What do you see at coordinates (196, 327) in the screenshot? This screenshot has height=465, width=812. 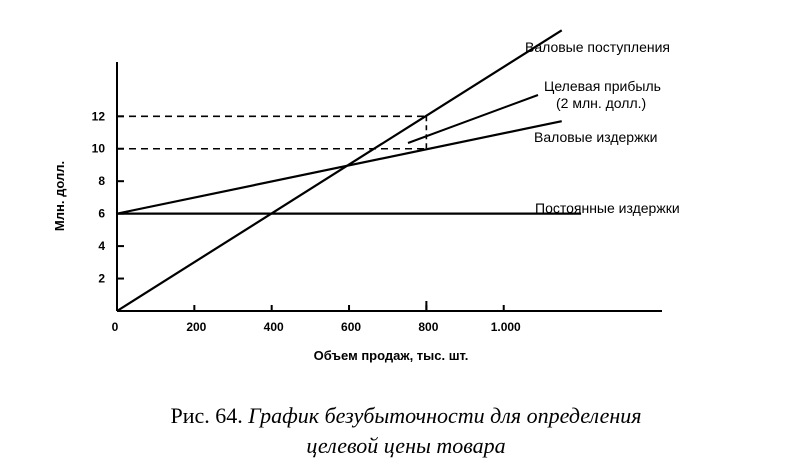 I see `x-tick-label: 200` at bounding box center [196, 327].